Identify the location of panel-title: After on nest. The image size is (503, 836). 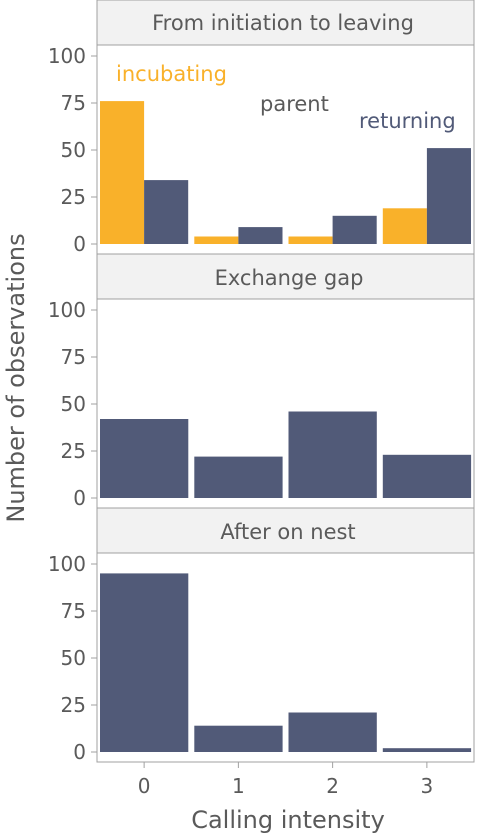
(287, 532).